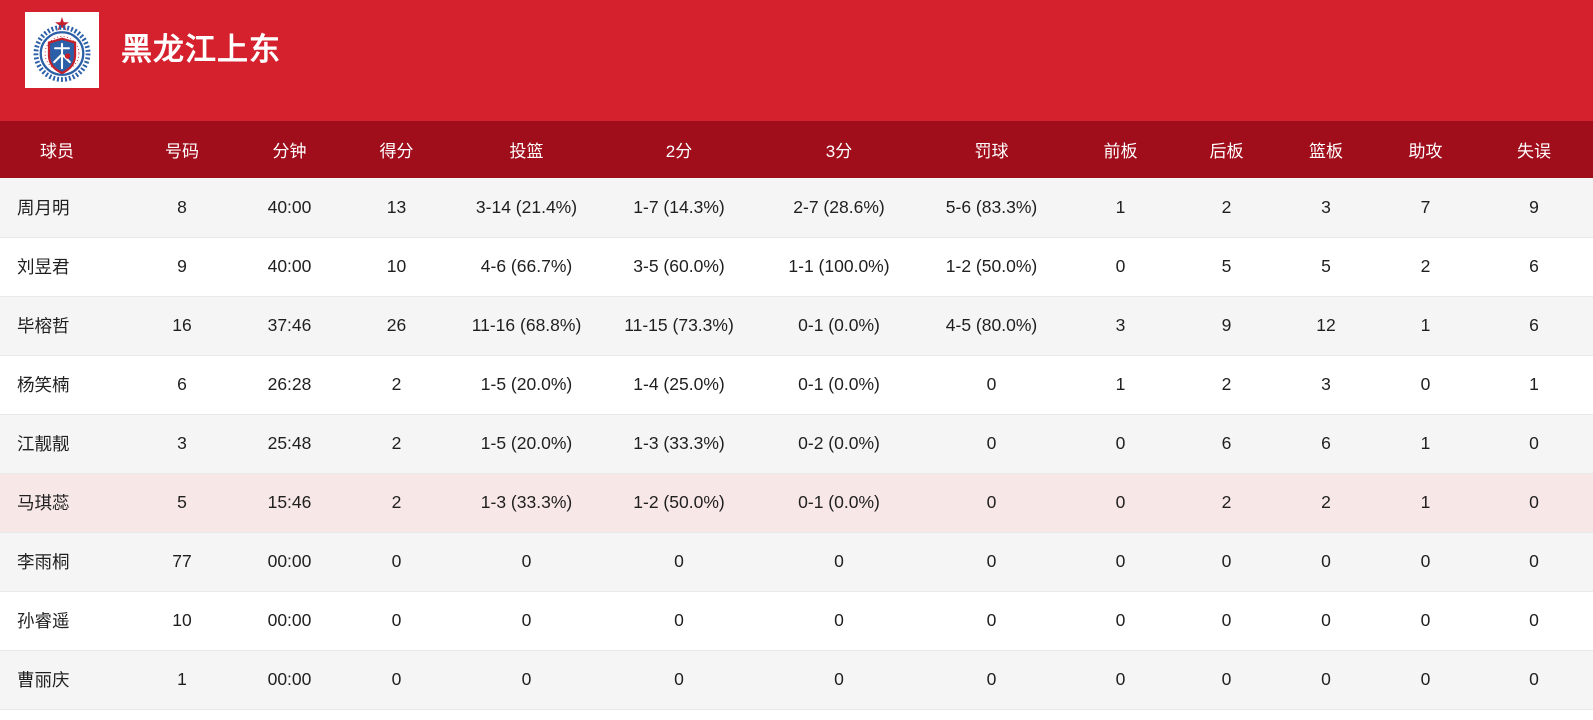 The height and width of the screenshot is (720, 1593). I want to click on cell-fg: 11-16 (68.8%), so click(526, 325).